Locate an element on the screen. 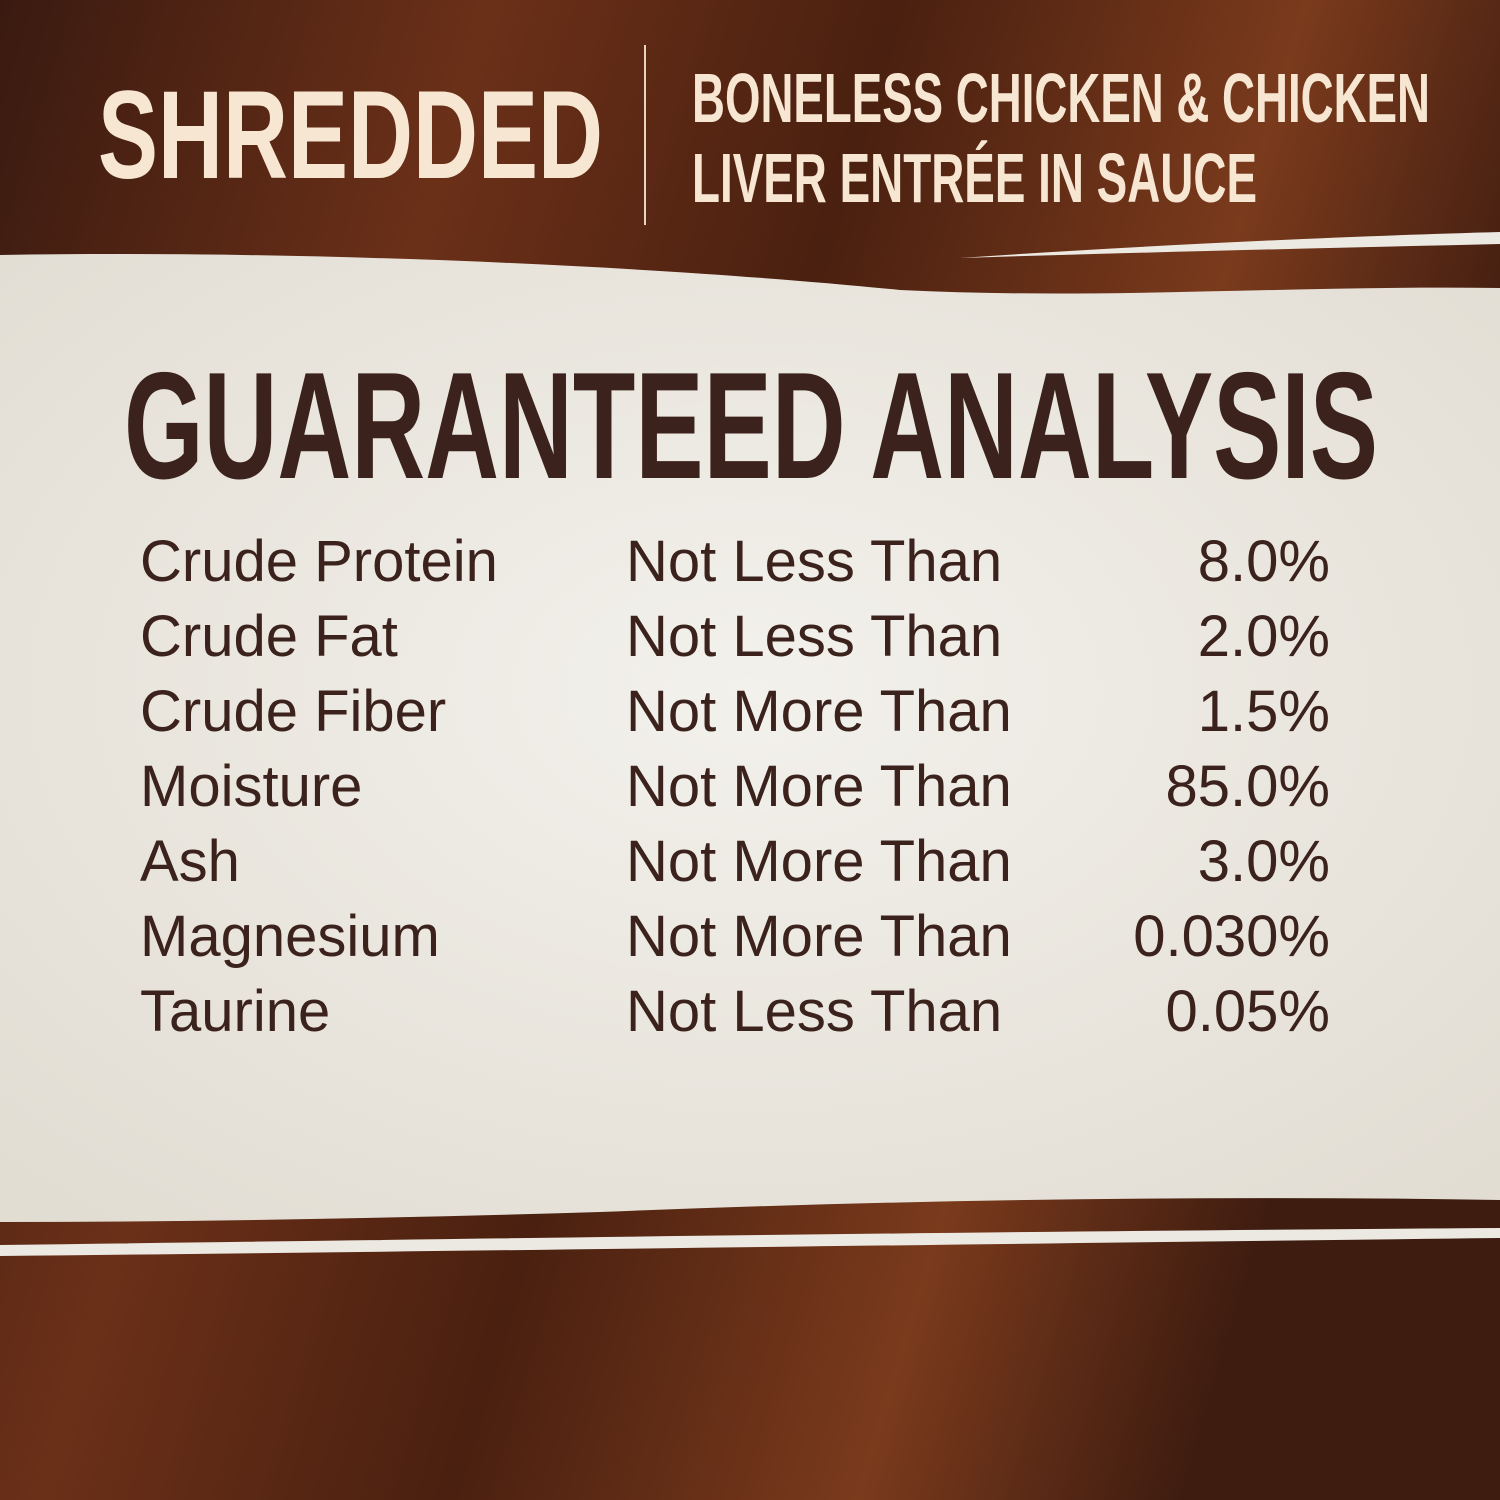 This screenshot has width=1500, height=1500. description-line-1: BONELESS CHICKEN & CHICKEN is located at coordinates (1061, 98).